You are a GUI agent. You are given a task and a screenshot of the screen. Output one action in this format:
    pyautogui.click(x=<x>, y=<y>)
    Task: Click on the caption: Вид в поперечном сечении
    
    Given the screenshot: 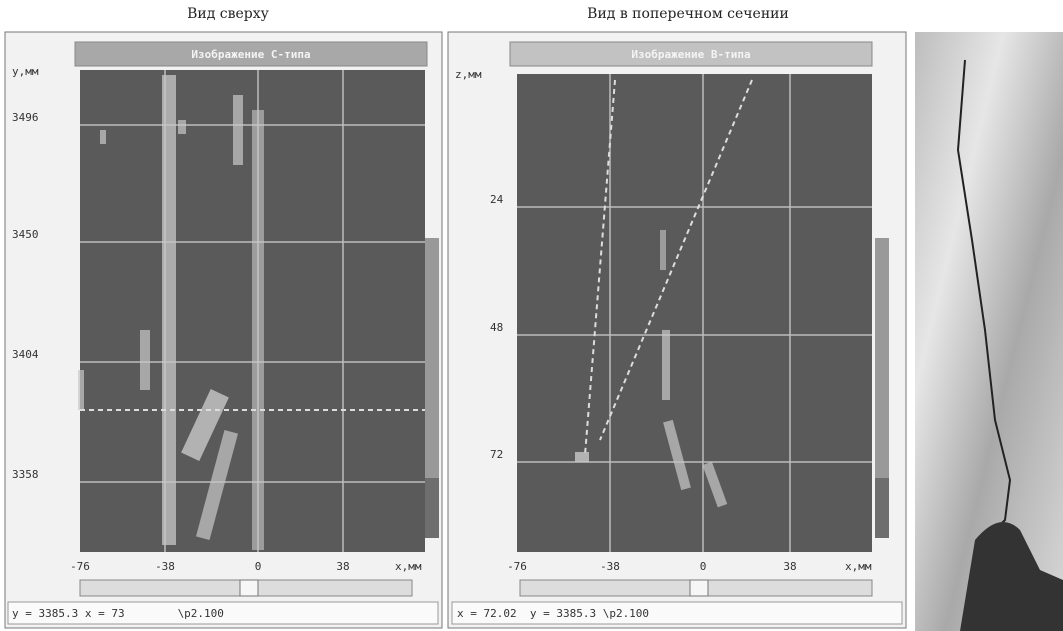 What is the action you would take?
    pyautogui.click(x=688, y=14)
    